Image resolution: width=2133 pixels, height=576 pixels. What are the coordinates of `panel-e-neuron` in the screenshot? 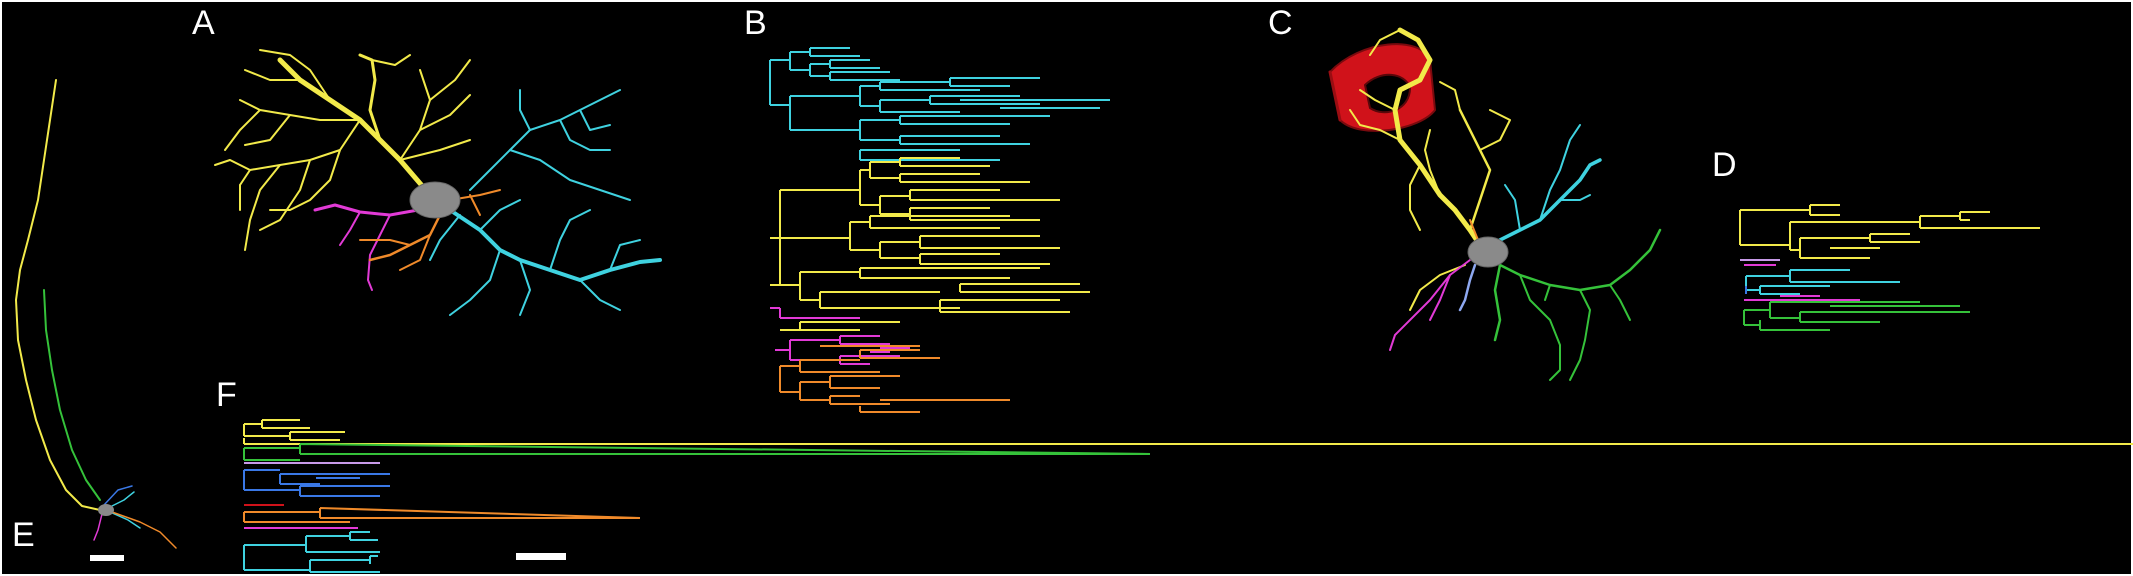 It's located at (96, 314).